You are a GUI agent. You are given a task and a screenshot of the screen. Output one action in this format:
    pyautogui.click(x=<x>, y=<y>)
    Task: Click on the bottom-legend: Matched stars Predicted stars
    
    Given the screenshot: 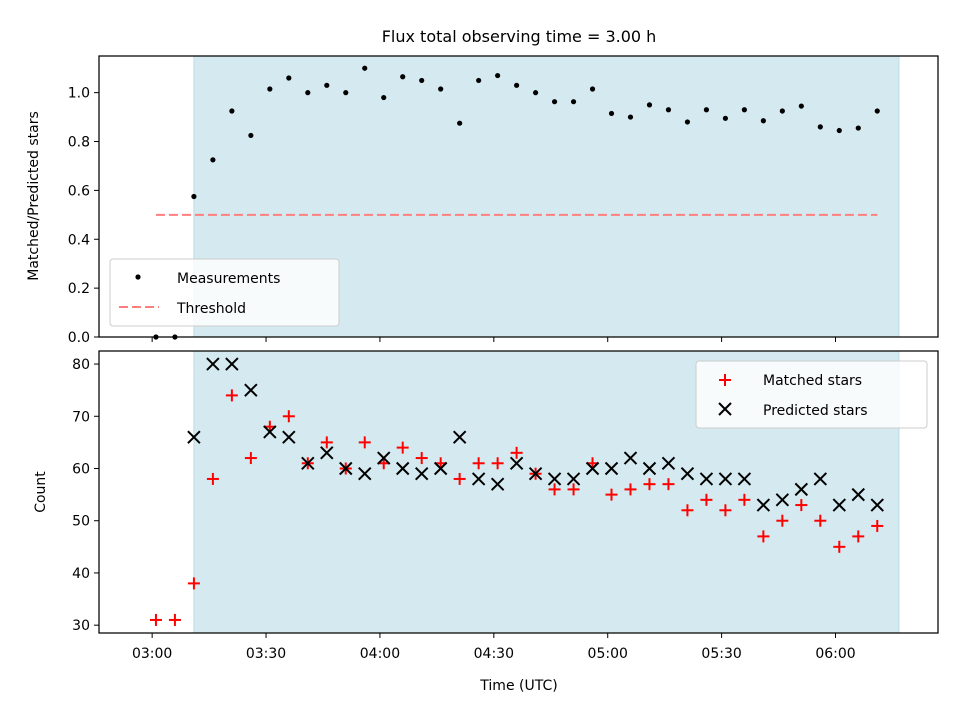 What is the action you would take?
    pyautogui.click(x=811, y=394)
    